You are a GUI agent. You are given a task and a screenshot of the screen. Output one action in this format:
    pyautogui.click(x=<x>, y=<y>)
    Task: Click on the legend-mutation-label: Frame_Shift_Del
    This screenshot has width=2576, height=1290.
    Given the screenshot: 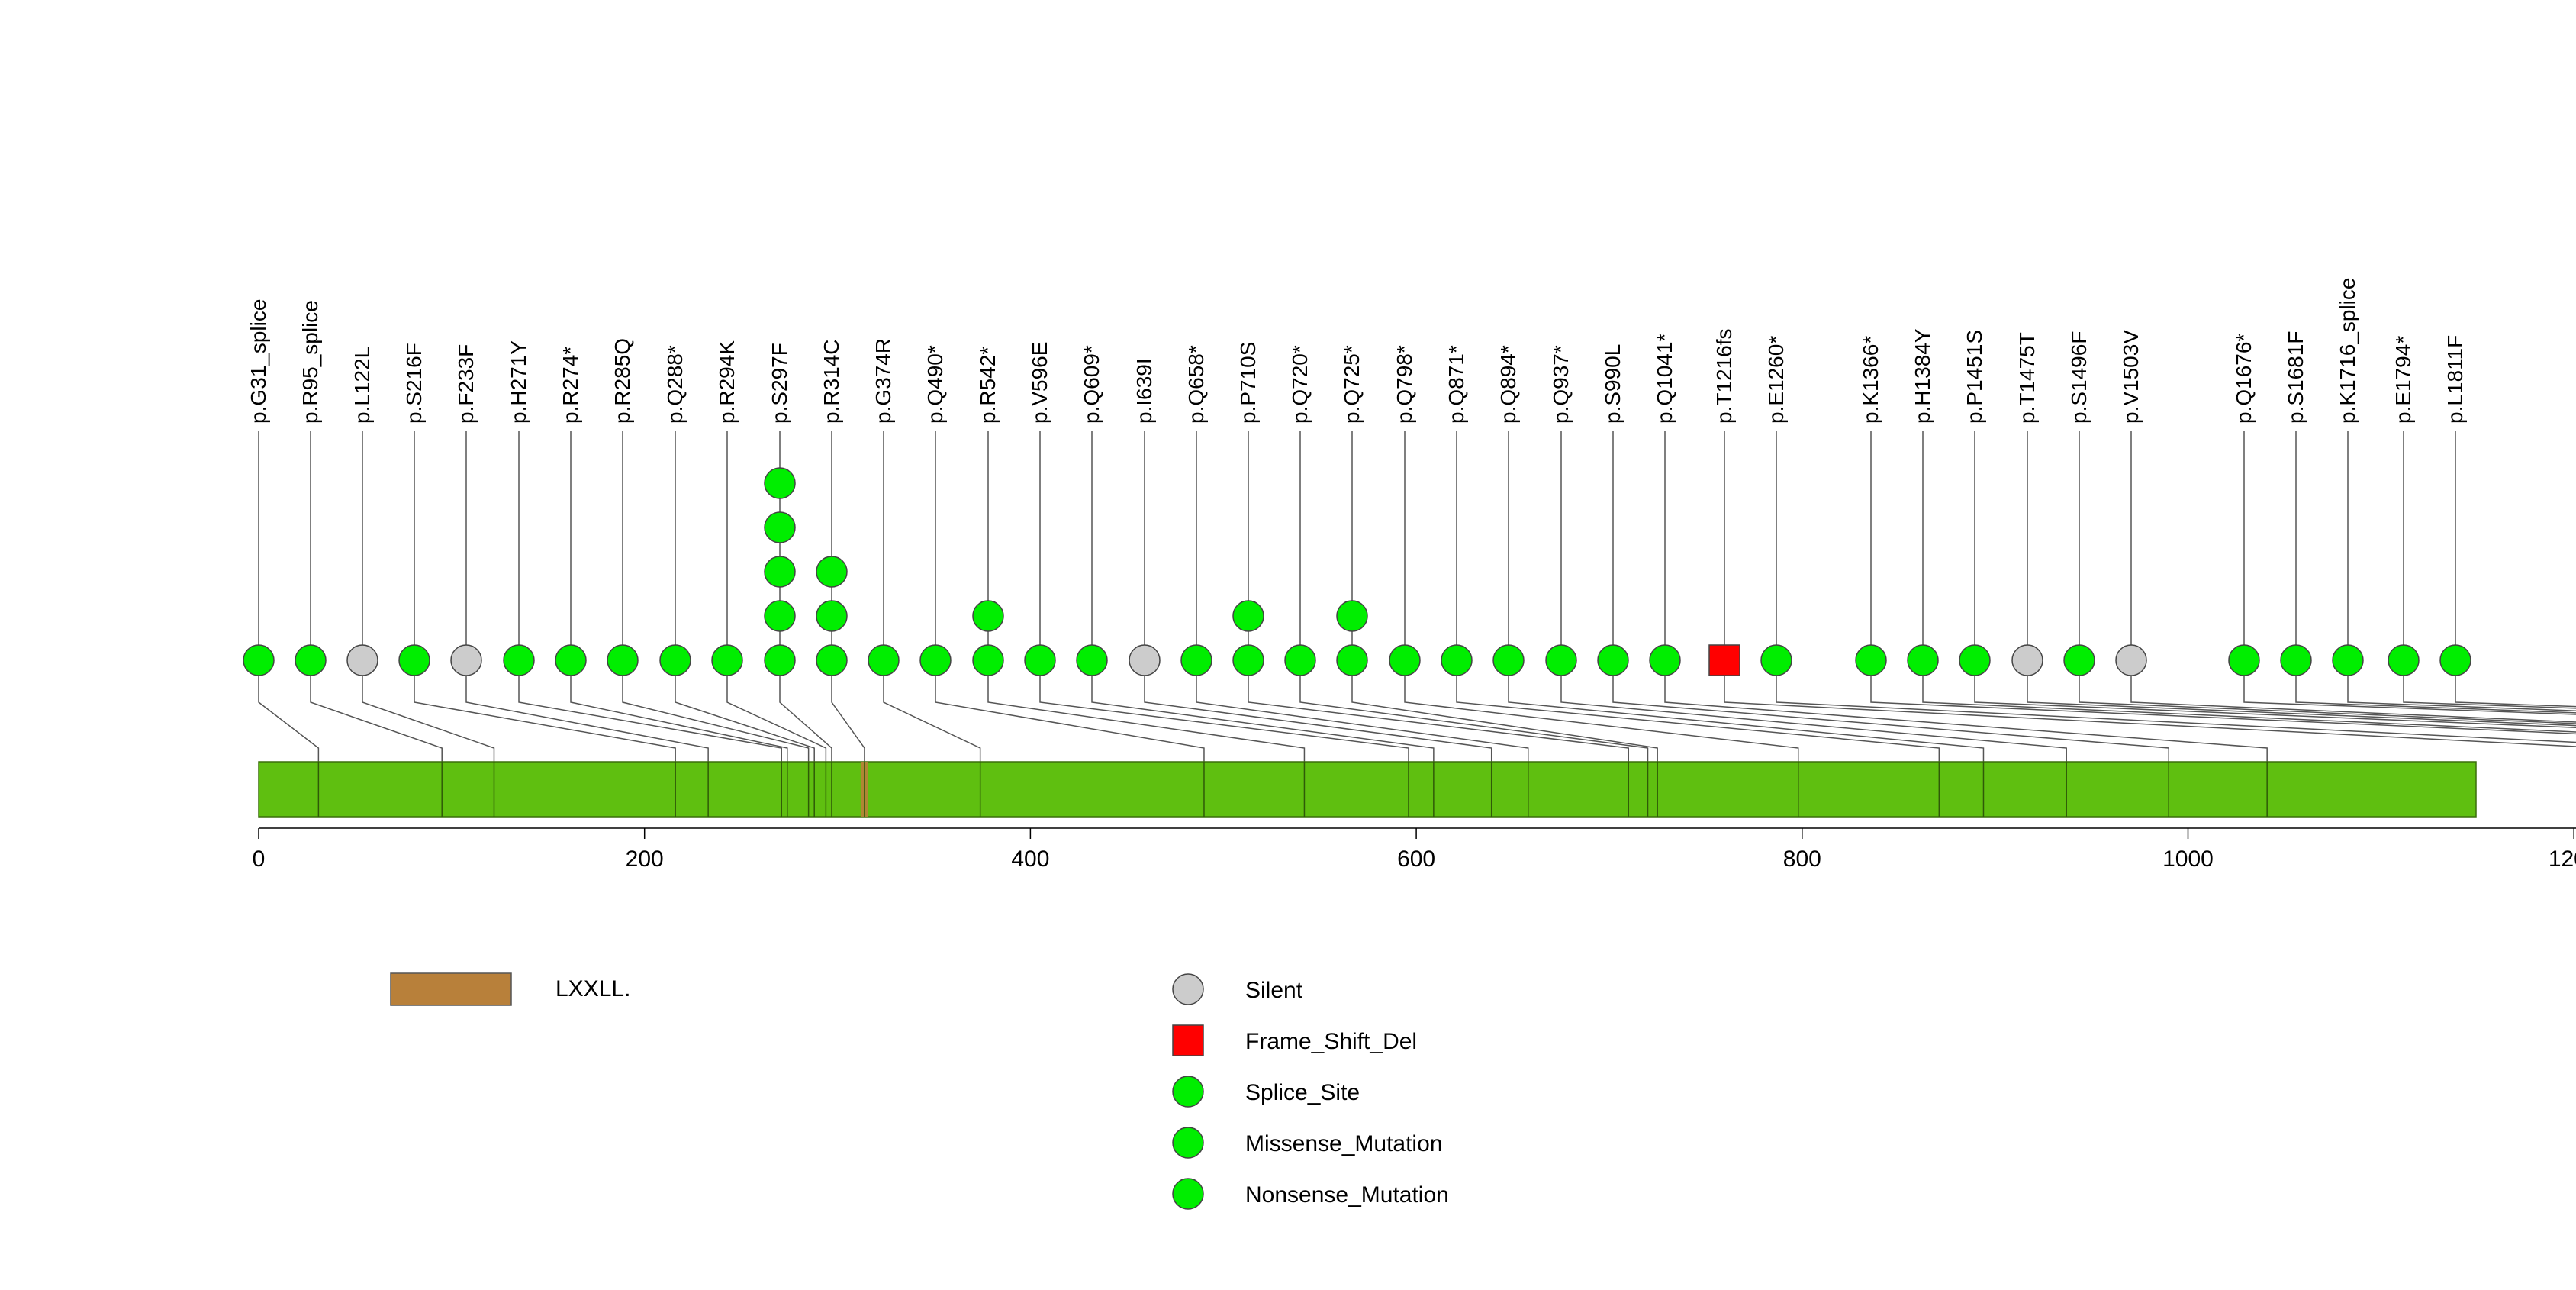 What is the action you would take?
    pyautogui.click(x=1331, y=1041)
    